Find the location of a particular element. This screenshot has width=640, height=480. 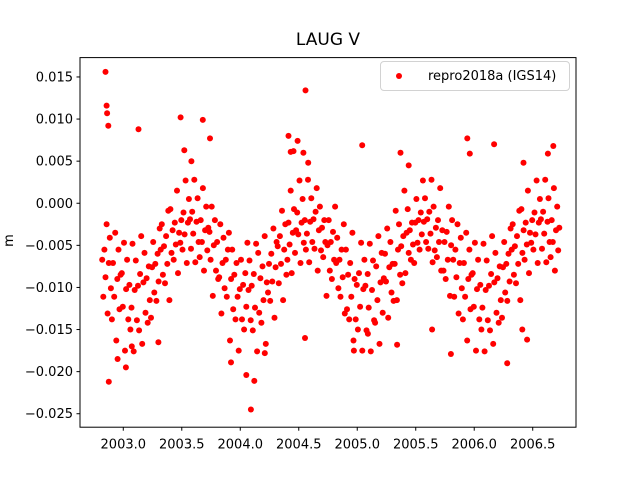

legend: repro2018a (IGS14) is located at coordinates (475, 76).